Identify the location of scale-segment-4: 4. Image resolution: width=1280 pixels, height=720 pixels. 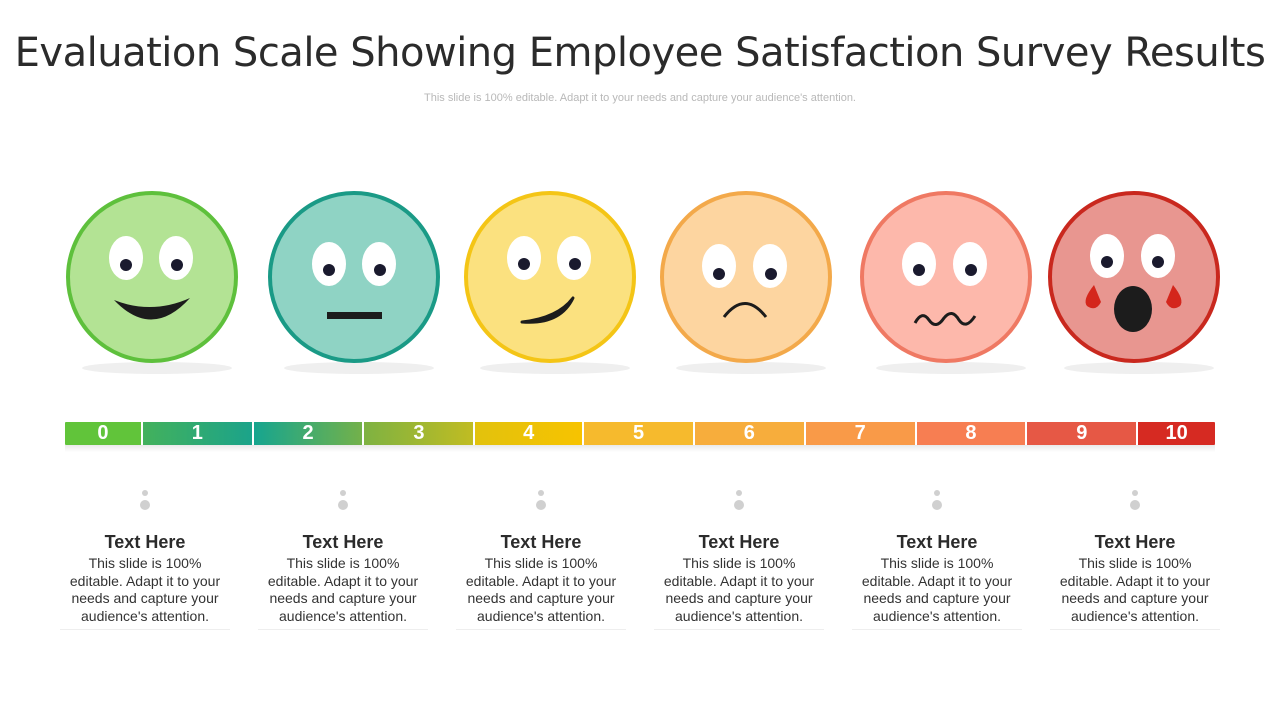
(530, 433).